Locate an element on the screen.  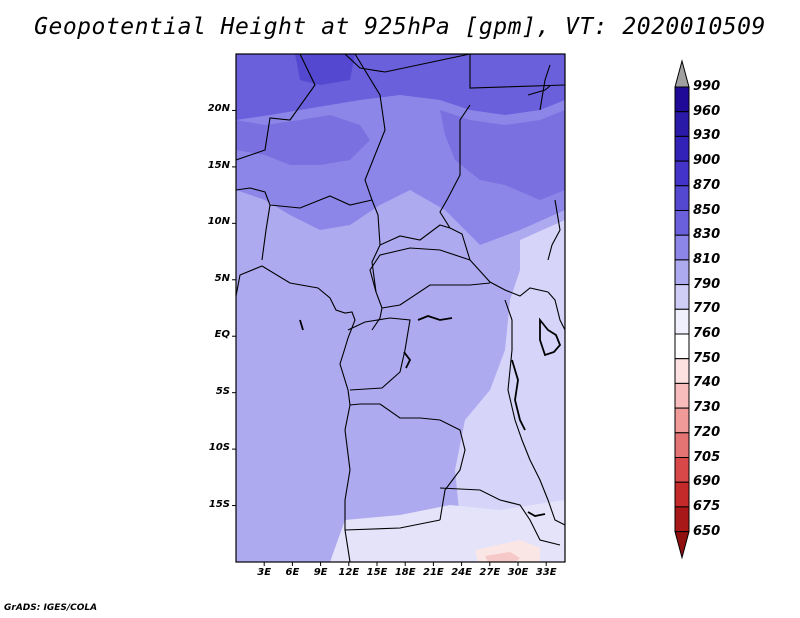
colorbar-label: 740 is located at coordinates (707, 383).